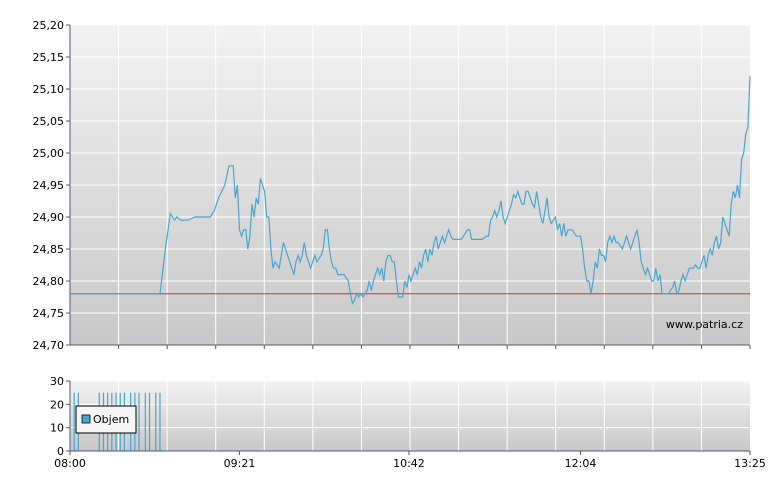 The image size is (780, 494). Describe the element at coordinates (434, 347) in the screenshot. I see `price-x-tick-marks` at that location.